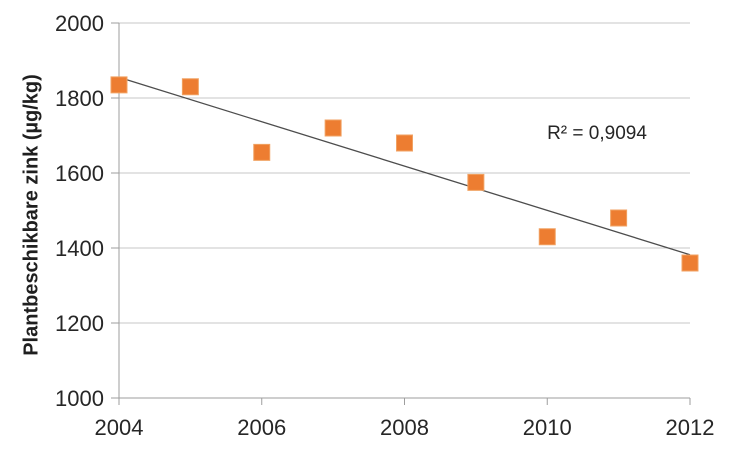 Image resolution: width=729 pixels, height=451 pixels. Describe the element at coordinates (79, 23) in the screenshot. I see `y-tick-label: 2000` at that location.